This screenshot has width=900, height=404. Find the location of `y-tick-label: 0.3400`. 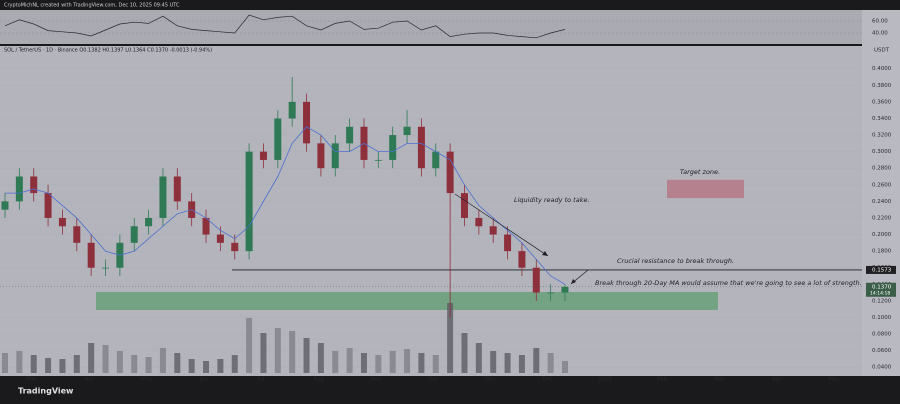

y-tick-label: 0.3400 is located at coordinates (882, 119).